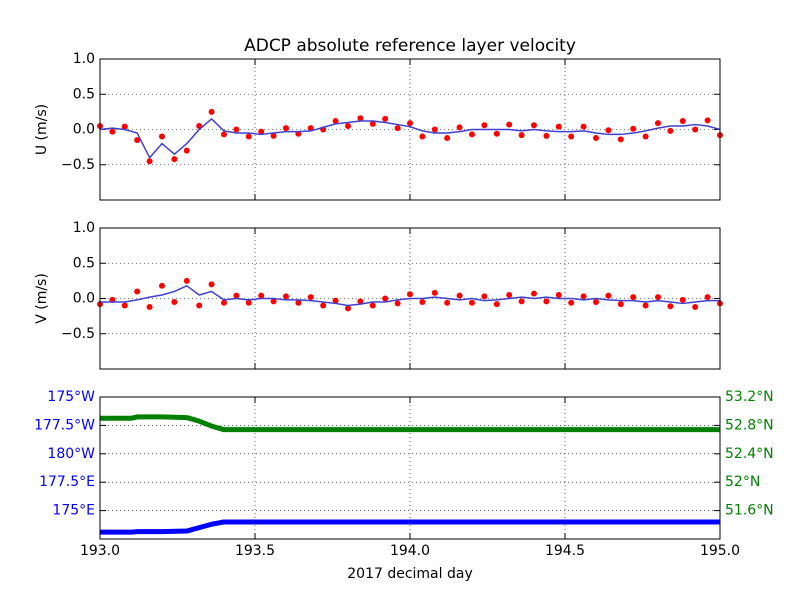  I want to click on y-tick-label: 180°W, so click(71, 454).